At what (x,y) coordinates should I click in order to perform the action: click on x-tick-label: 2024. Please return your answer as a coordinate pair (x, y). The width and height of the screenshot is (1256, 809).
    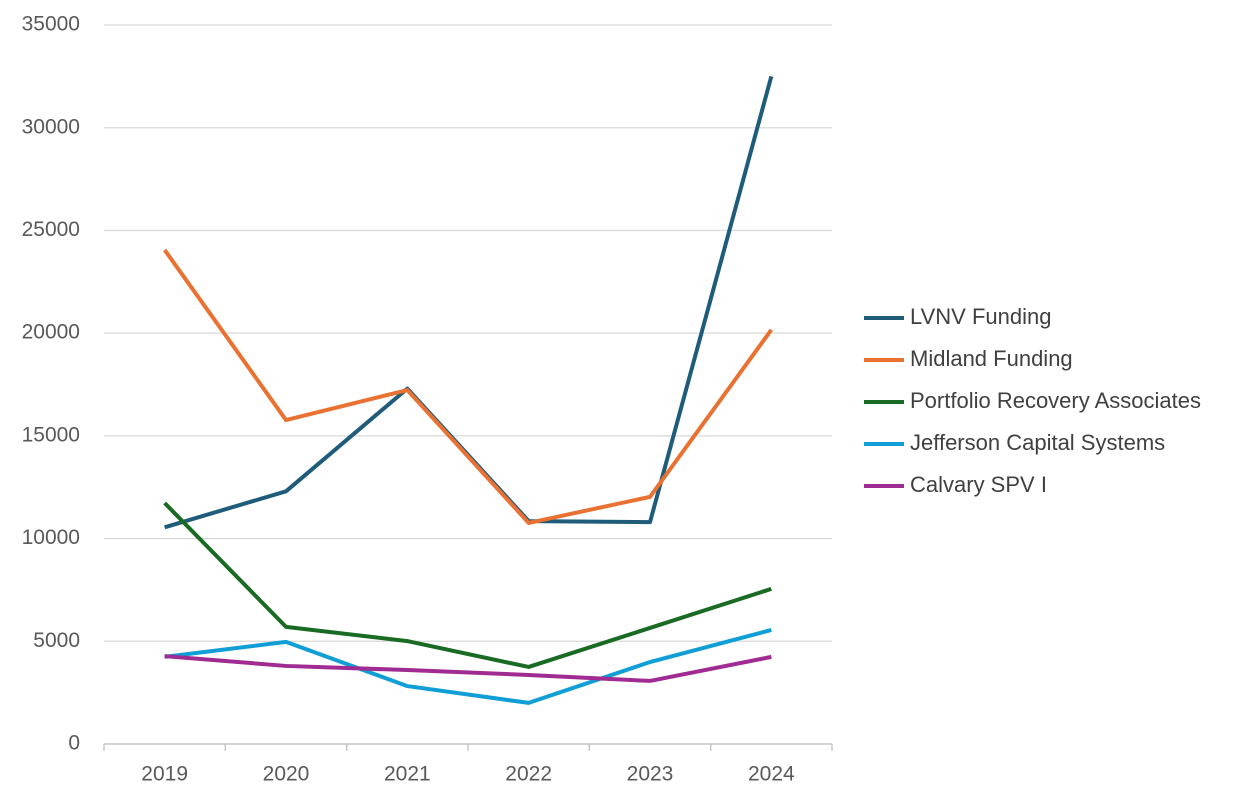
    Looking at the image, I should click on (771, 774).